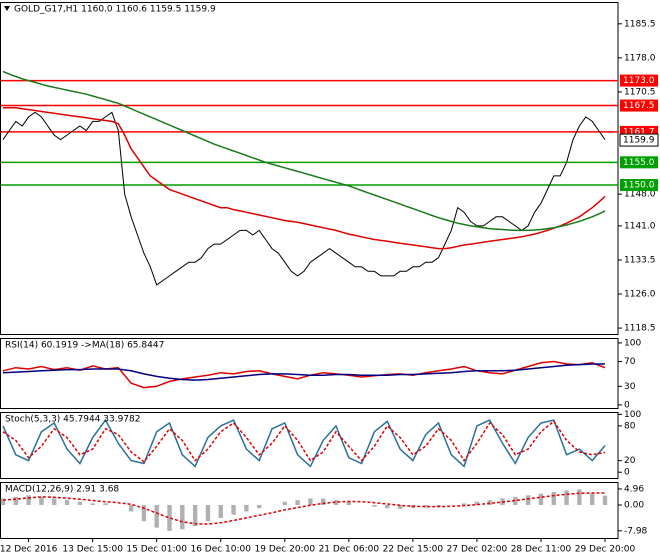 This screenshot has width=660, height=560. Describe the element at coordinates (640, 58) in the screenshot. I see `y-tick-label: 1178.0` at that location.